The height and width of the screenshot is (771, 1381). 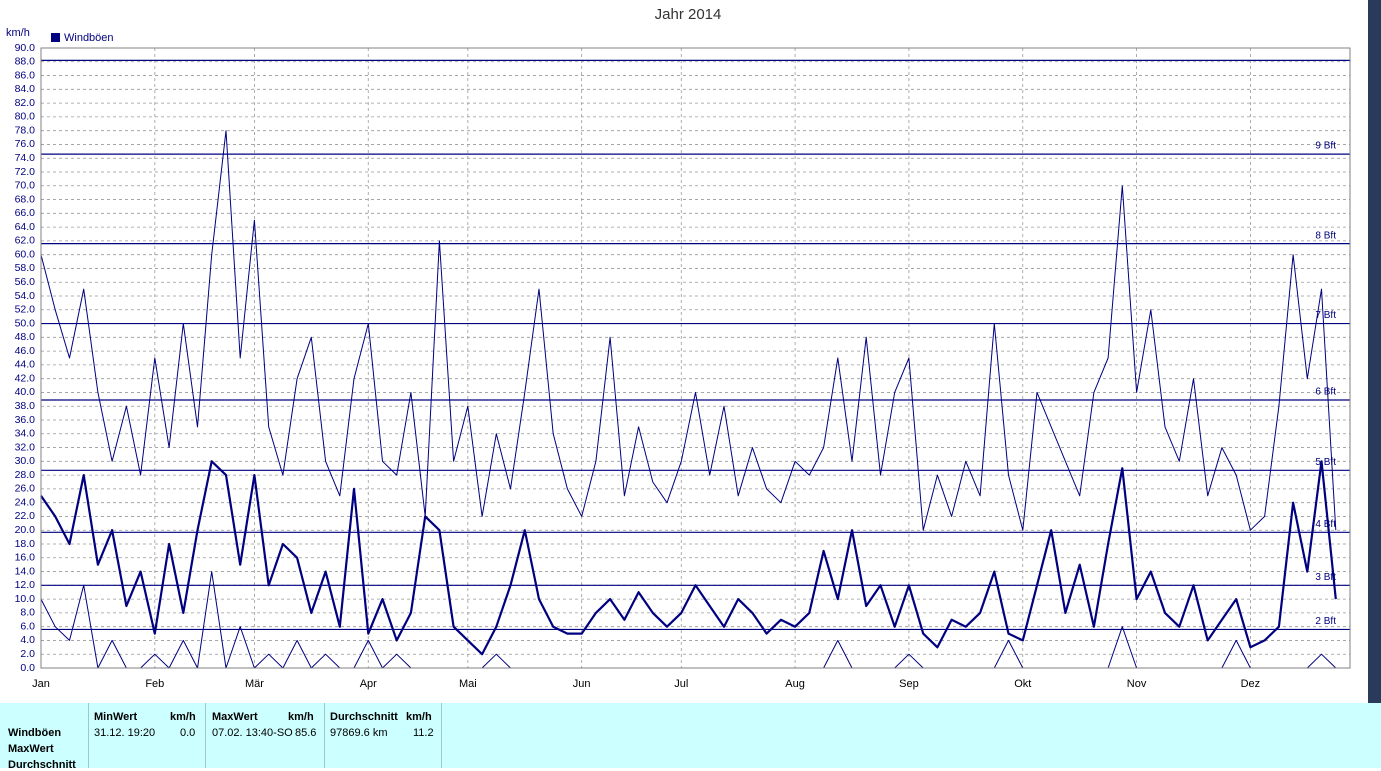 I want to click on y-tick-label: 76.0, so click(x=25, y=144).